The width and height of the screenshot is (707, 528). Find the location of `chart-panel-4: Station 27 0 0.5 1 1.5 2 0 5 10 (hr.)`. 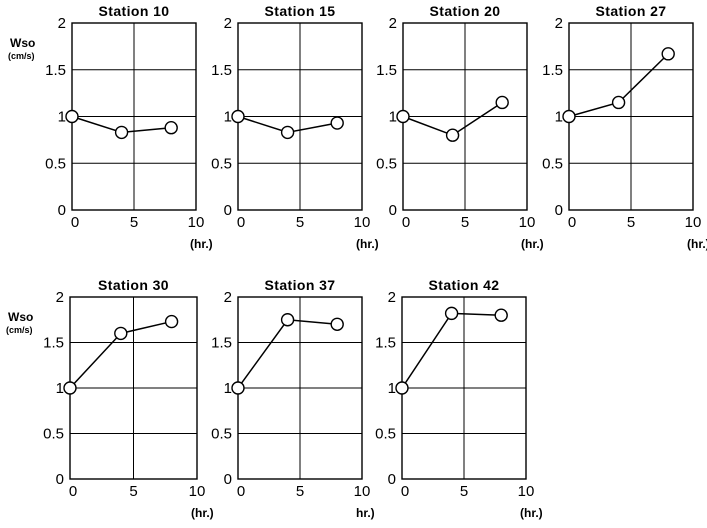

chart-panel-4: Station 27 0 0.5 1 1.5 2 0 5 10 (hr.) is located at coordinates (624, 127).